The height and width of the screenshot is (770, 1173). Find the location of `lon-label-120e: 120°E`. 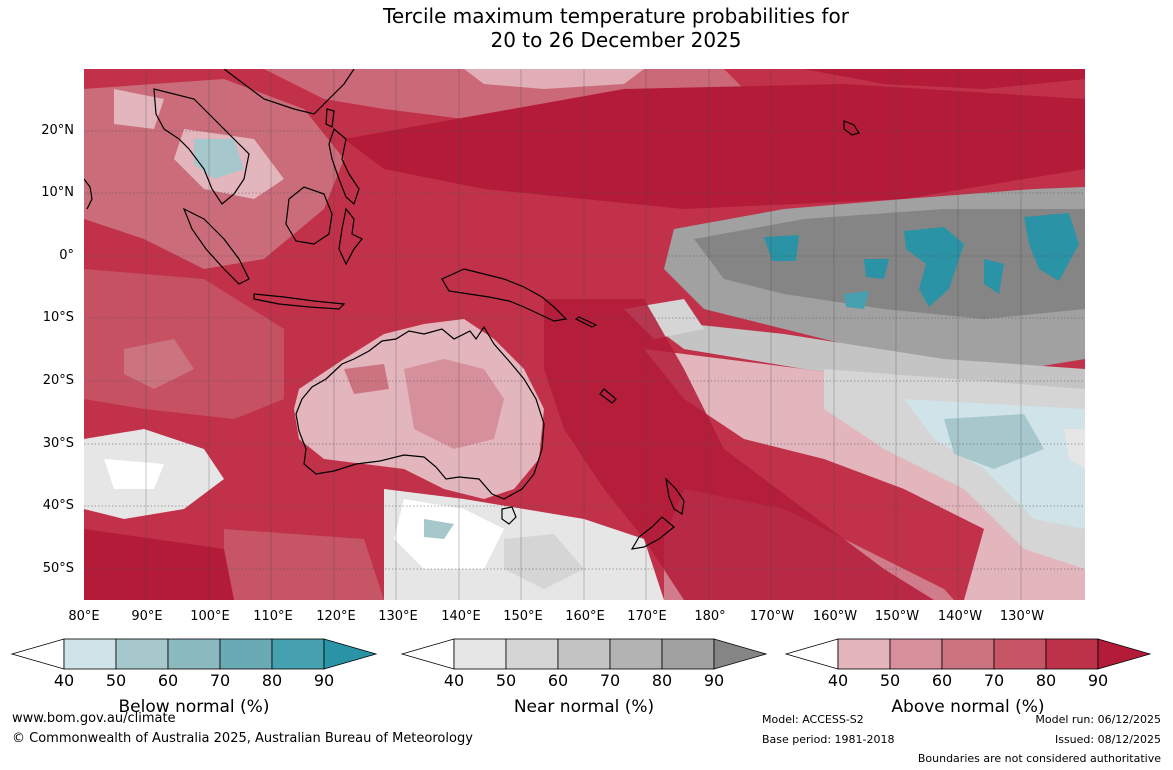

lon-label-120e: 120°E is located at coordinates (336, 616).